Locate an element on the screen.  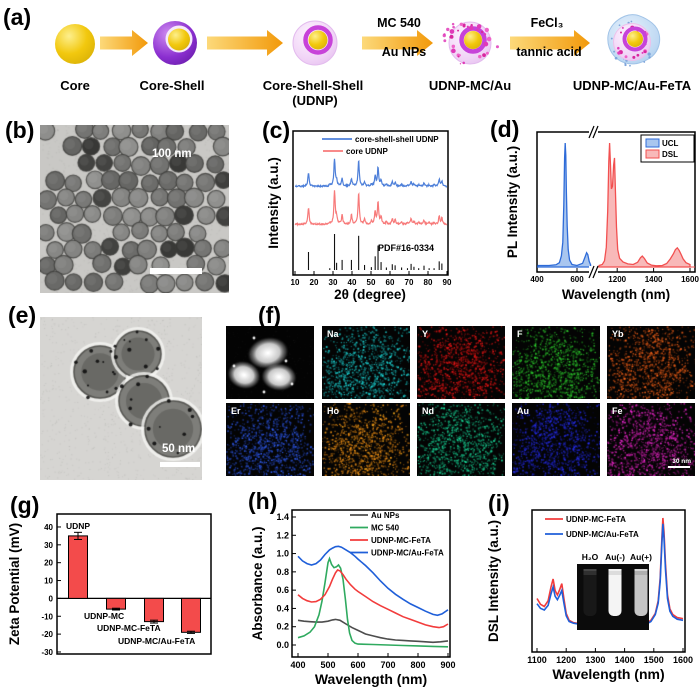
svg-text: 1200 is located at coordinates (566, 660).